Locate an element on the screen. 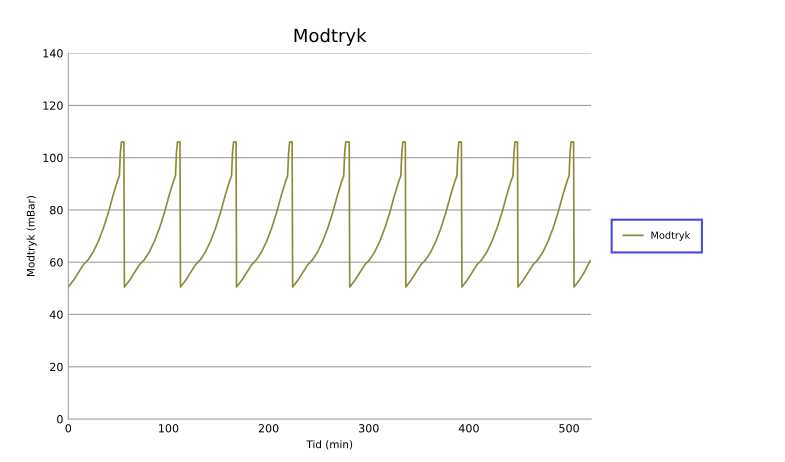  y-tick-label: 80 is located at coordinates (56, 210).